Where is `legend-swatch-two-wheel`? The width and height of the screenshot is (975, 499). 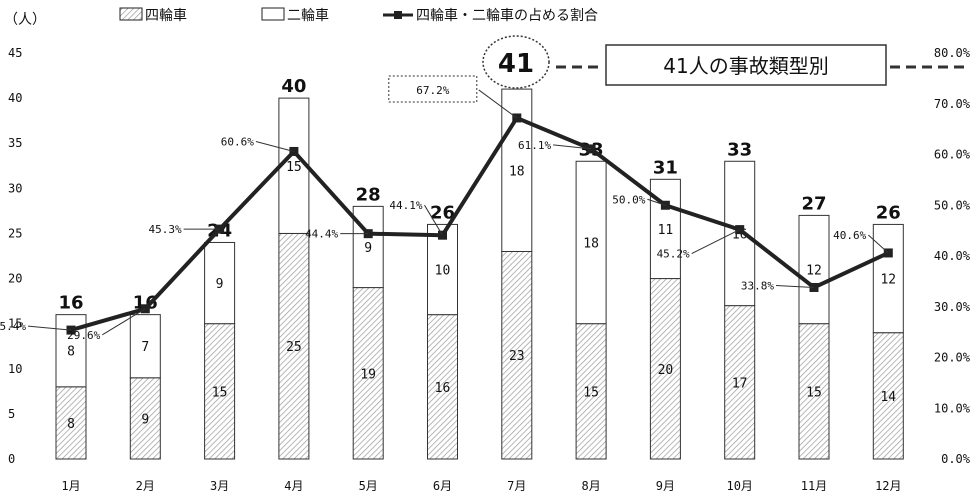
legend-swatch-two-wheel is located at coordinates (273, 14).